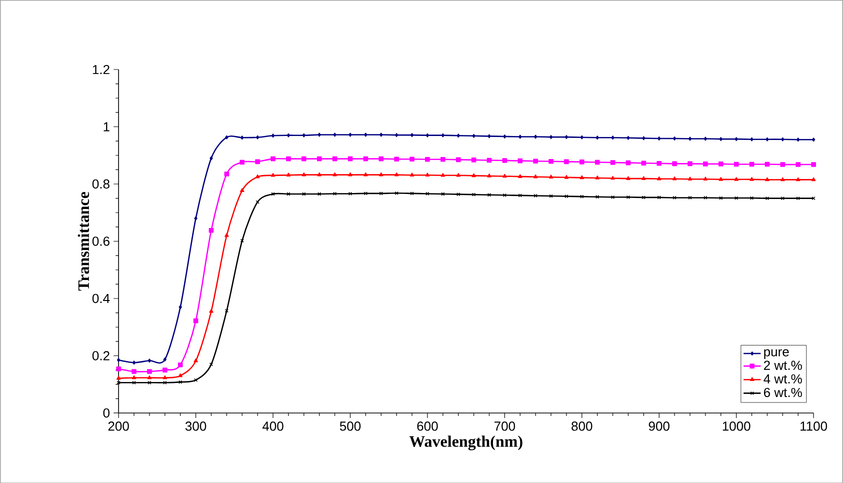 The width and height of the screenshot is (843, 483). I want to click on x-tick-label: 300, so click(195, 426).